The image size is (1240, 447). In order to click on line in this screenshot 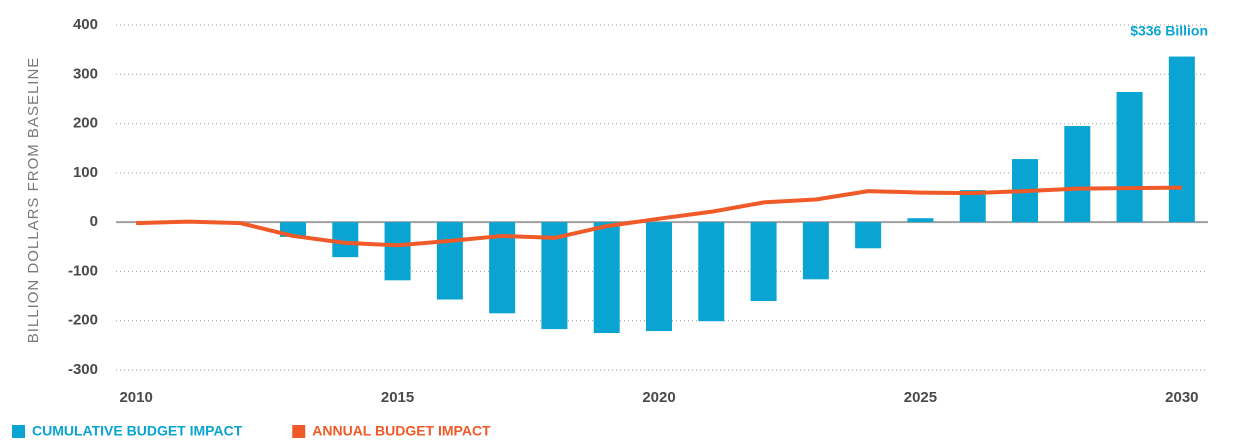, I will do `click(659, 216)`.